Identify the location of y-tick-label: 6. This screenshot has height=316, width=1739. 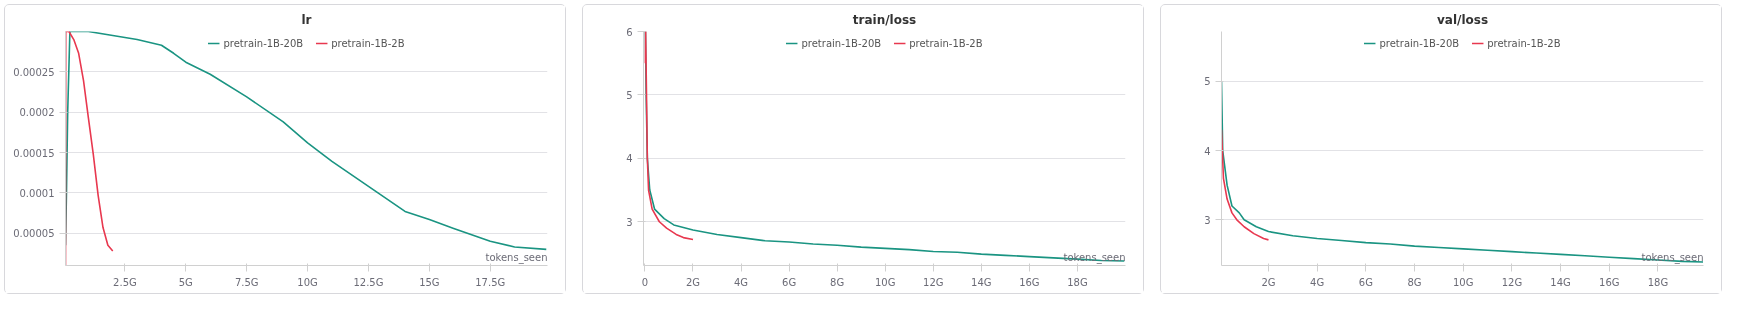
(629, 32).